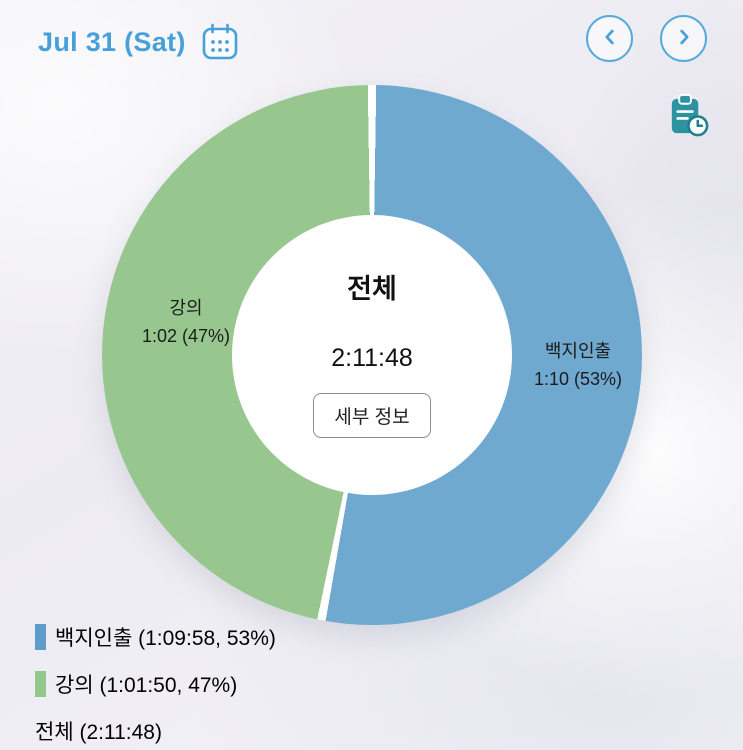  Describe the element at coordinates (40, 637) in the screenshot. I see `legend-swatch-blue` at that location.